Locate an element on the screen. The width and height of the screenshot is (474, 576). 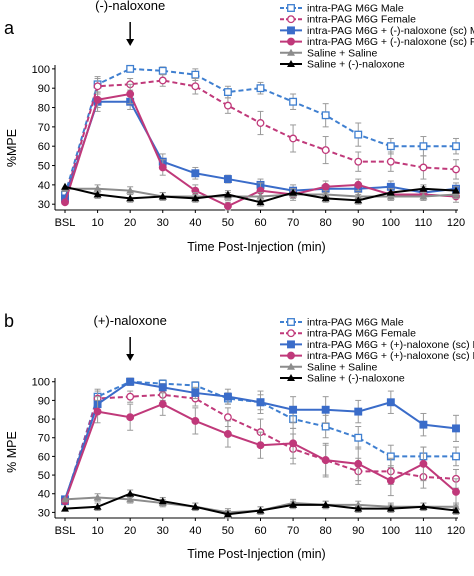
y-tick-label: 90 is located at coordinates (44, 89).